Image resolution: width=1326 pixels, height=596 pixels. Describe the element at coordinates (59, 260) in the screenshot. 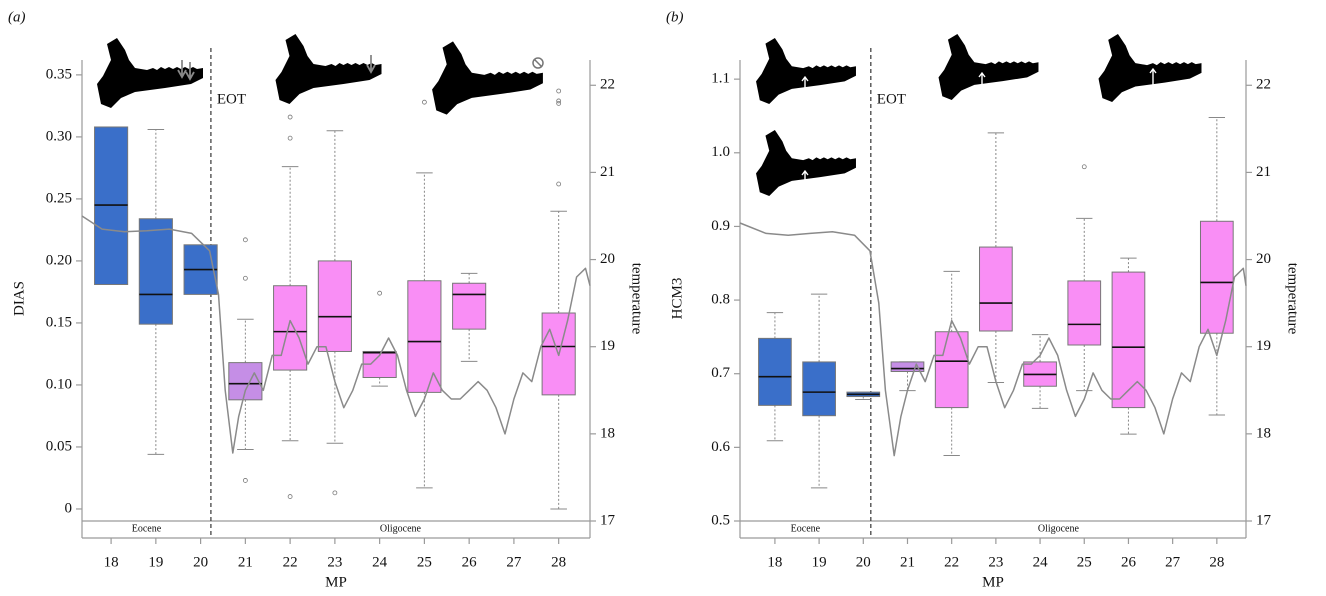

I see `y-tick-label: 0.20` at that location.